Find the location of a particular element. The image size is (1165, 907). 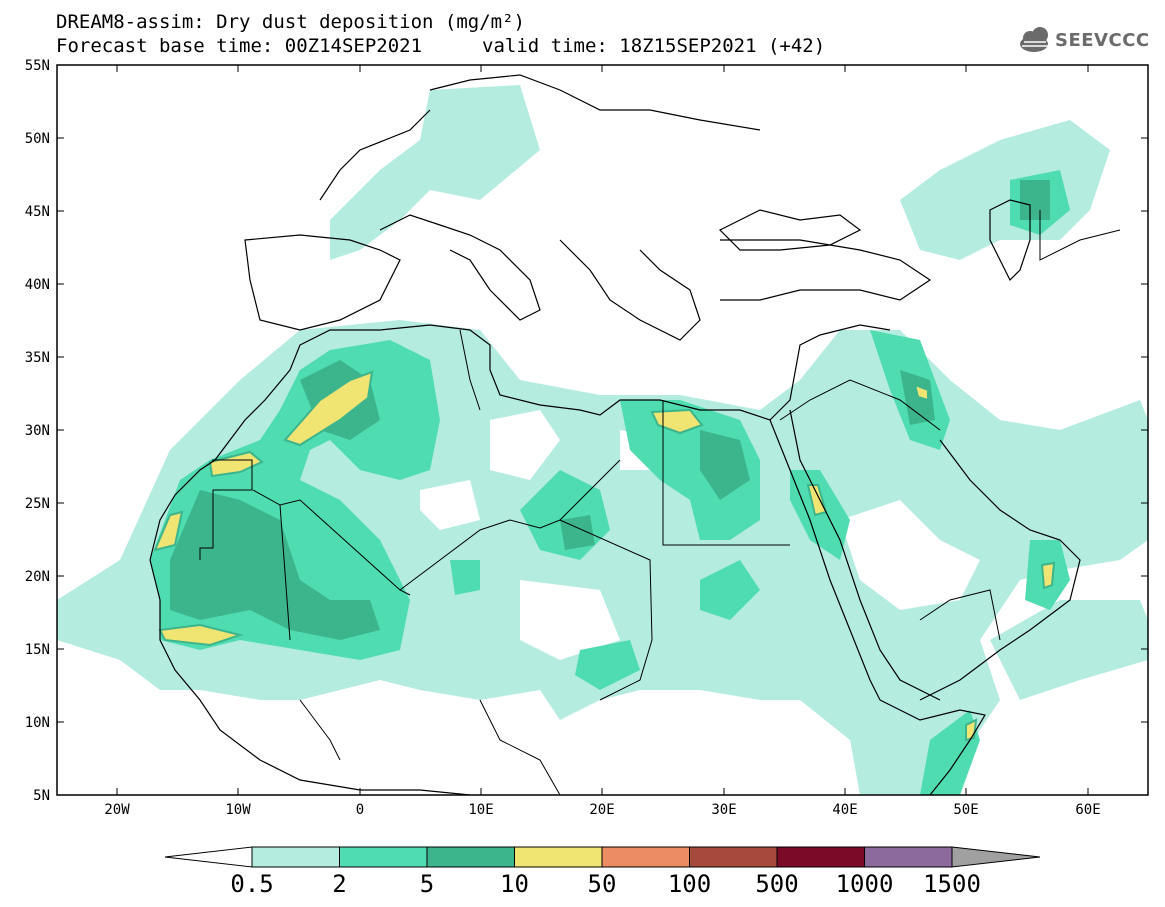

colorbar-low-arrow is located at coordinates (208, 857).